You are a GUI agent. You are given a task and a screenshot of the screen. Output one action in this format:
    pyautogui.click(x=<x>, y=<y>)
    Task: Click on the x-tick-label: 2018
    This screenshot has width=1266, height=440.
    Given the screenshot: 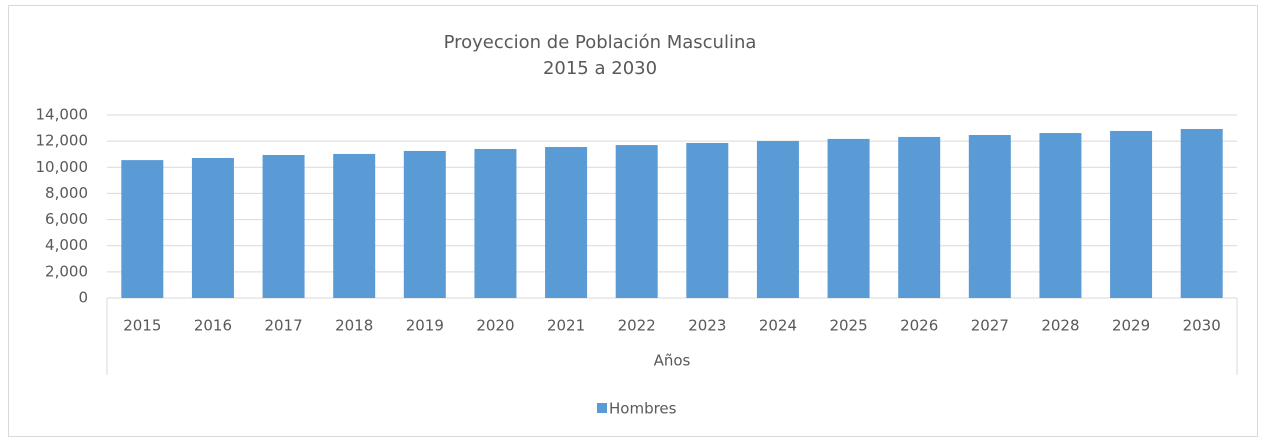 What is the action you would take?
    pyautogui.click(x=354, y=326)
    